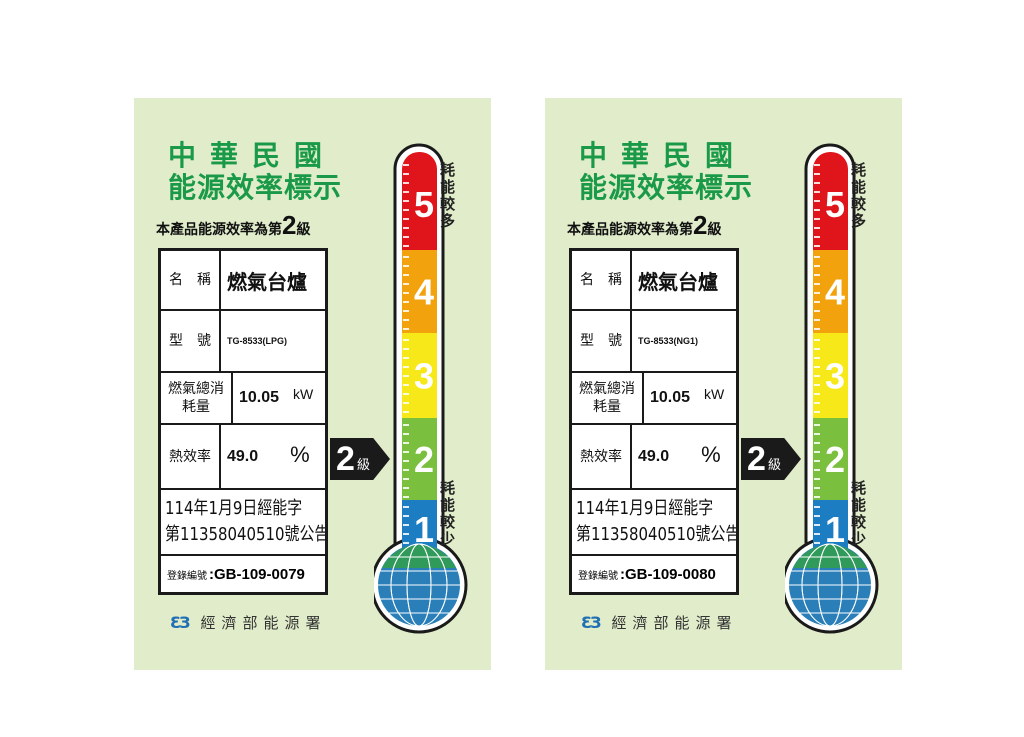 This screenshot has height=737, width=1024. I want to click on name-key: 名 稱, so click(602, 280).